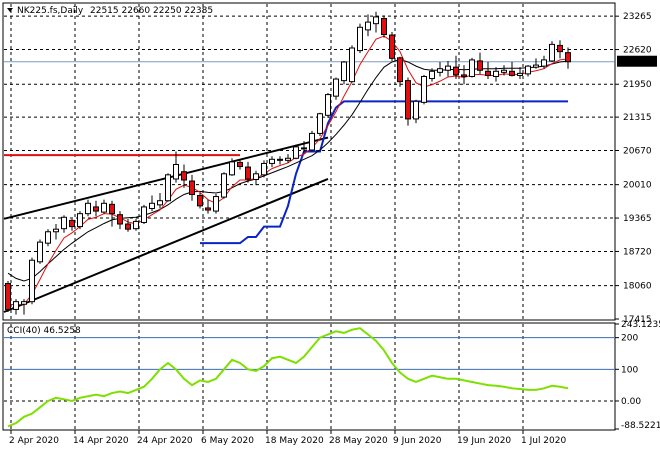  I want to click on y-tick-label: 17415, so click(637, 320).